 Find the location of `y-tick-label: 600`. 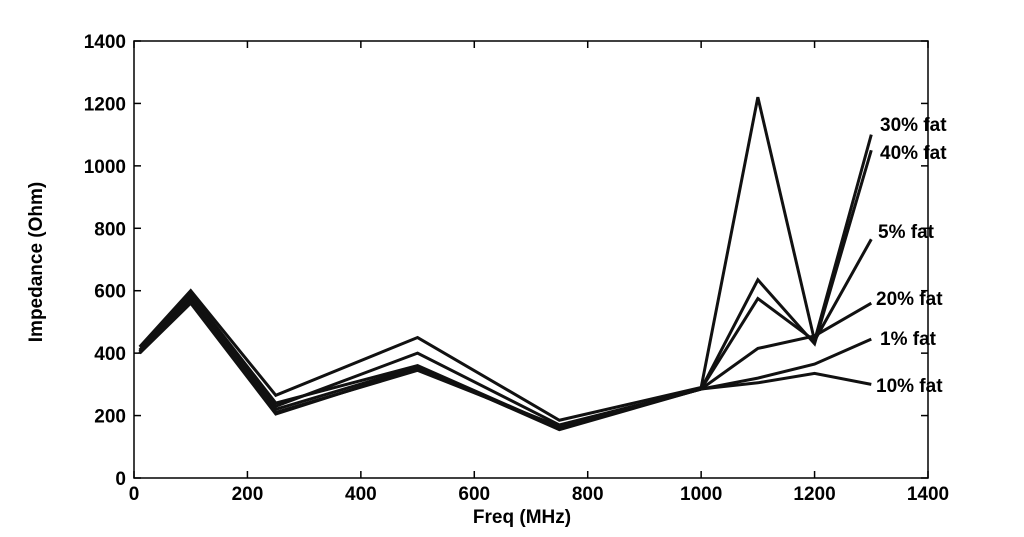

y-tick-label: 600 is located at coordinates (110, 292).